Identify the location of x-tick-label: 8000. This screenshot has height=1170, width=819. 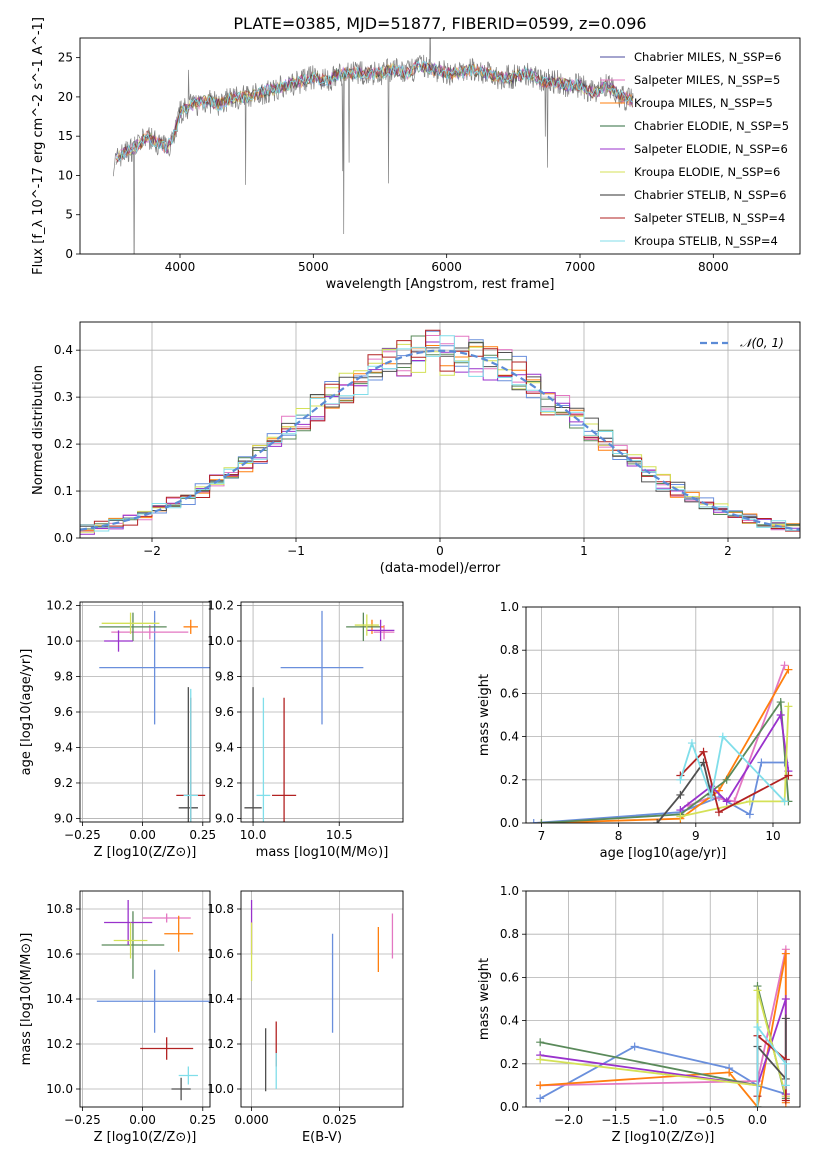
(713, 267).